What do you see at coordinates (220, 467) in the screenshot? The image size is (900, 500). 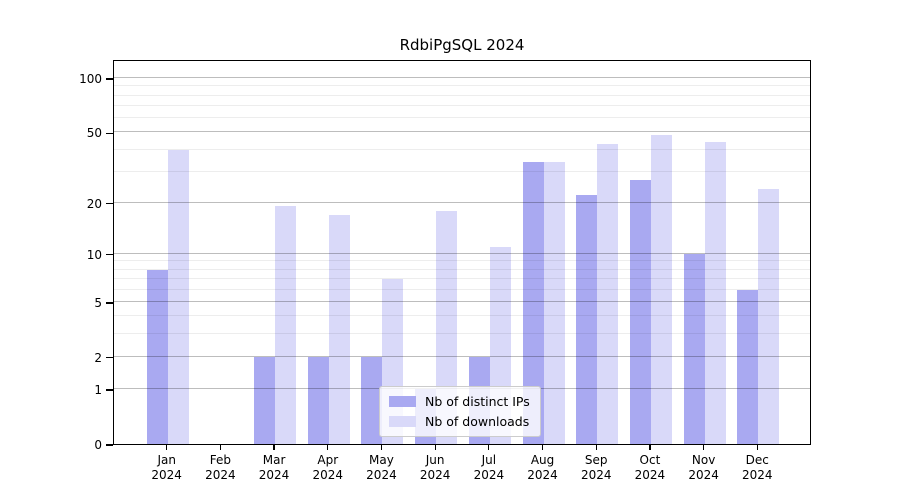 I see `x-tick-label-feb: Feb 2024` at bounding box center [220, 467].